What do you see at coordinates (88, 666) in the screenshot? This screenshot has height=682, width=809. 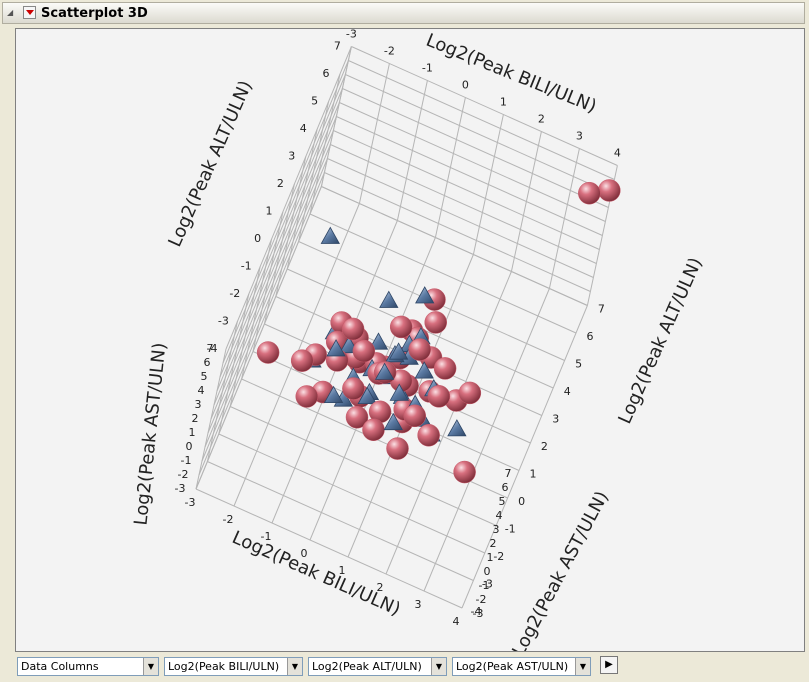 I see `column-dropdown: Data Columns` at bounding box center [88, 666].